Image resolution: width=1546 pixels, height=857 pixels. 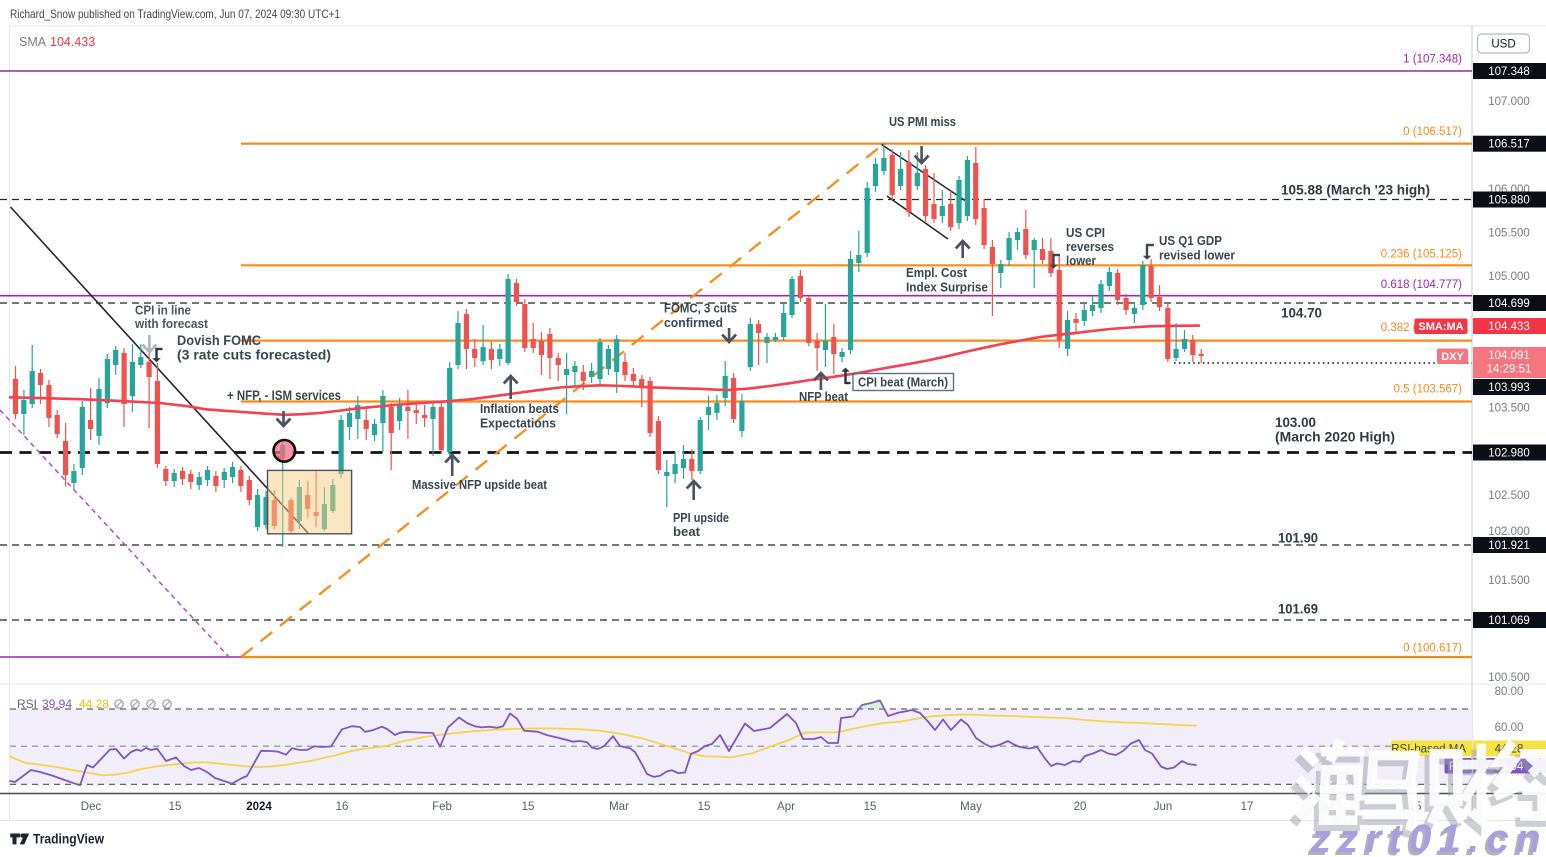 I want to click on svg-text: 102.000, so click(x=1509, y=532).